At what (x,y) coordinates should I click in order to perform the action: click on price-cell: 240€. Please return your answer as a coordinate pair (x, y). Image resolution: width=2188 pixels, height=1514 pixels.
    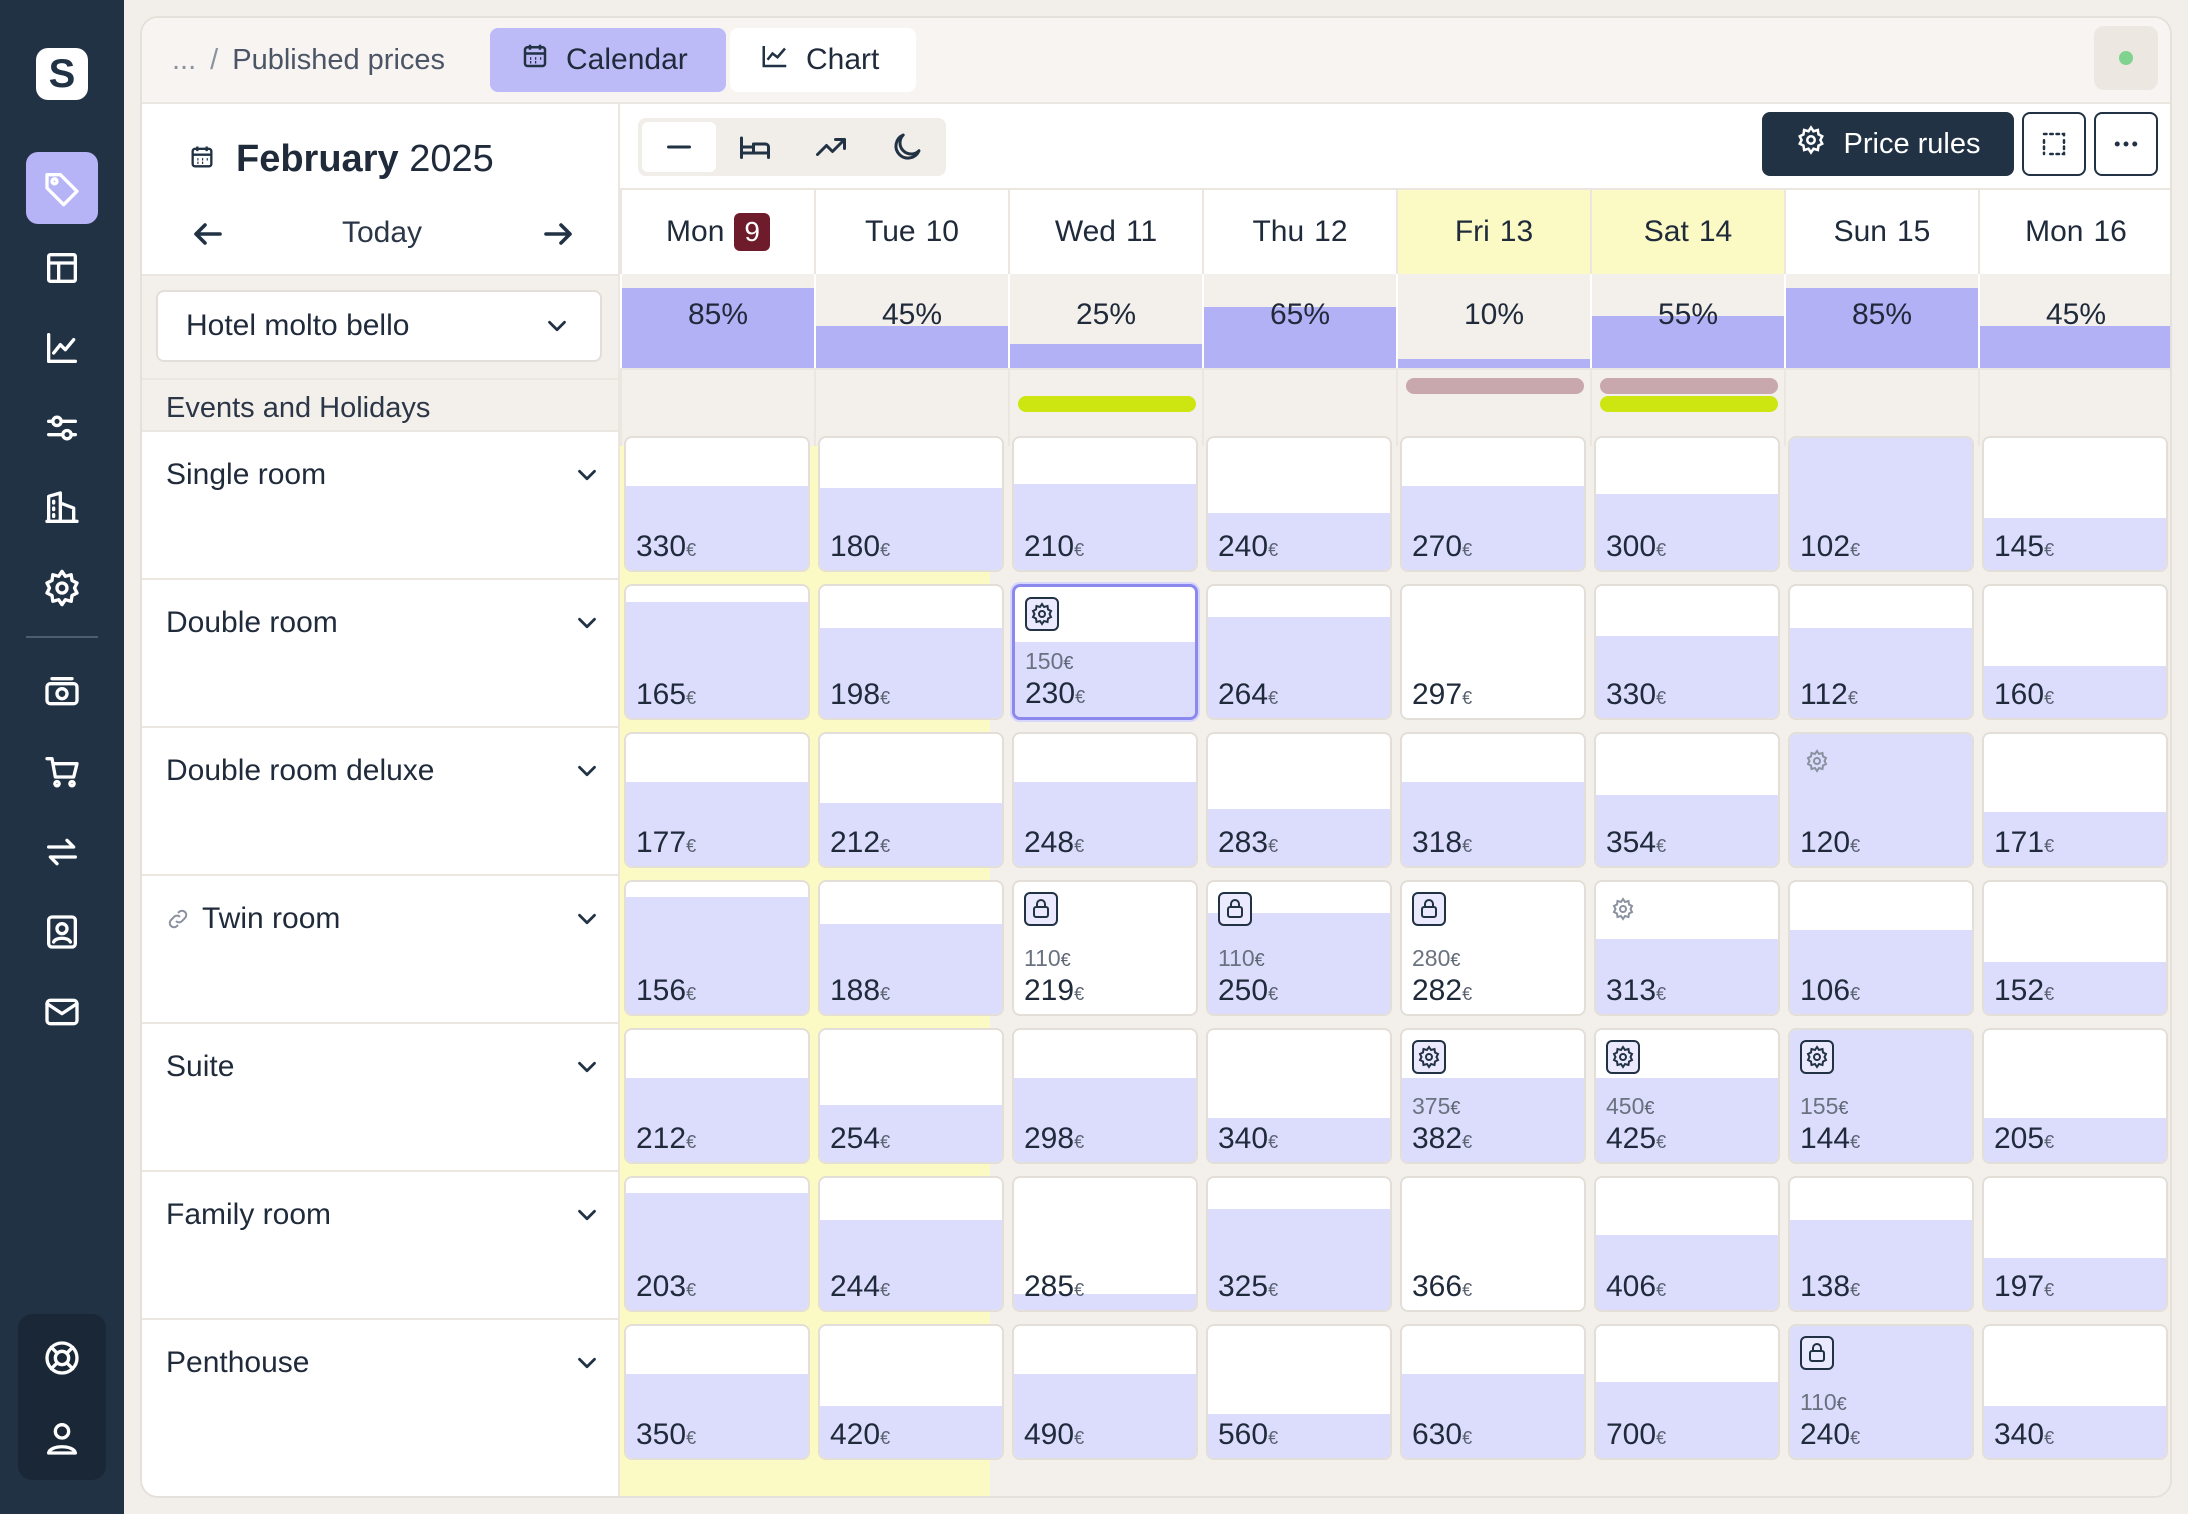
    Looking at the image, I should click on (1299, 504).